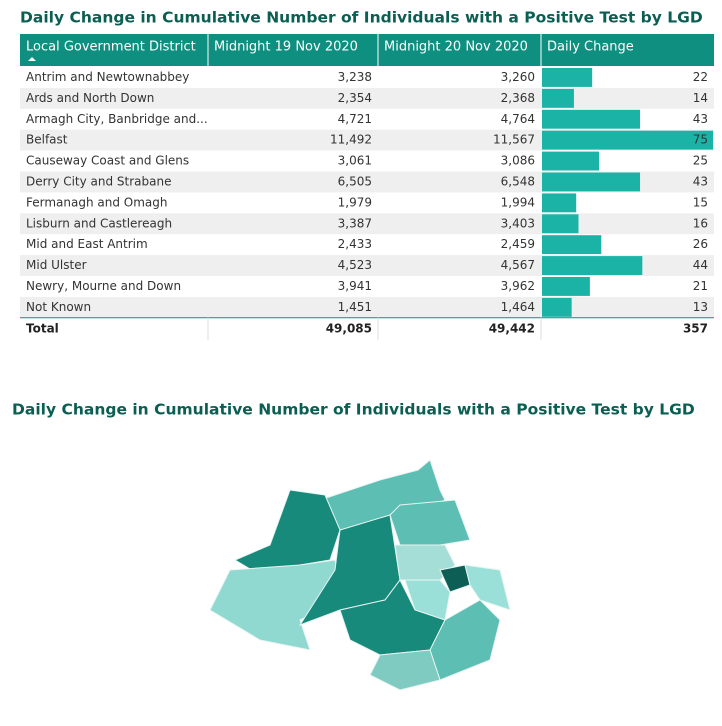 The width and height of the screenshot is (722, 726). What do you see at coordinates (47, 140) in the screenshot?
I see `cell: Belfast` at bounding box center [47, 140].